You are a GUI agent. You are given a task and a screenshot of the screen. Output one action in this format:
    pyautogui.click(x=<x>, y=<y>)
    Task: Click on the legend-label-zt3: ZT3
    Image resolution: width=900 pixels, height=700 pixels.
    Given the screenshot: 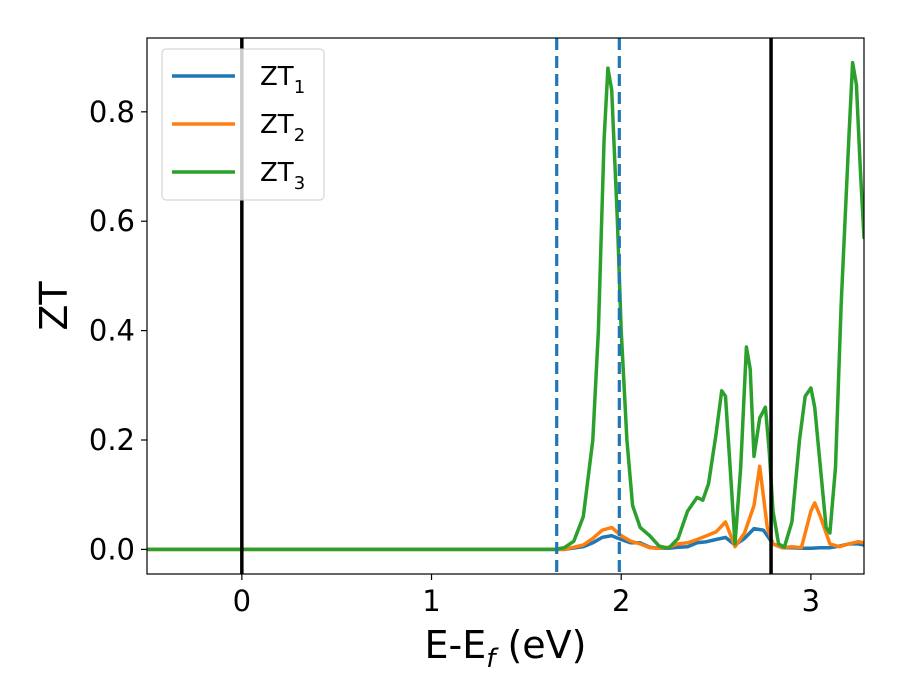 What is the action you would take?
    pyautogui.click(x=282, y=176)
    